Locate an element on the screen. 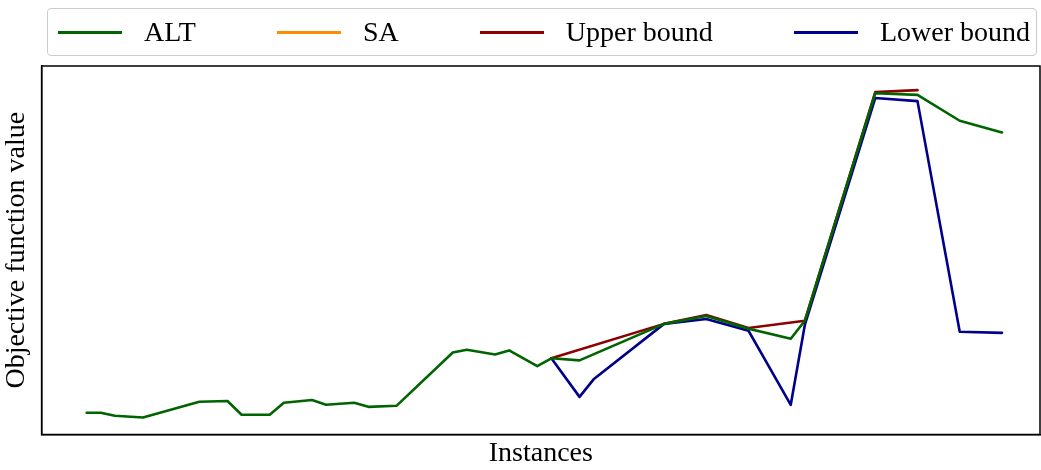 This screenshot has width=1041, height=470. legend-label: ALT is located at coordinates (170, 32).